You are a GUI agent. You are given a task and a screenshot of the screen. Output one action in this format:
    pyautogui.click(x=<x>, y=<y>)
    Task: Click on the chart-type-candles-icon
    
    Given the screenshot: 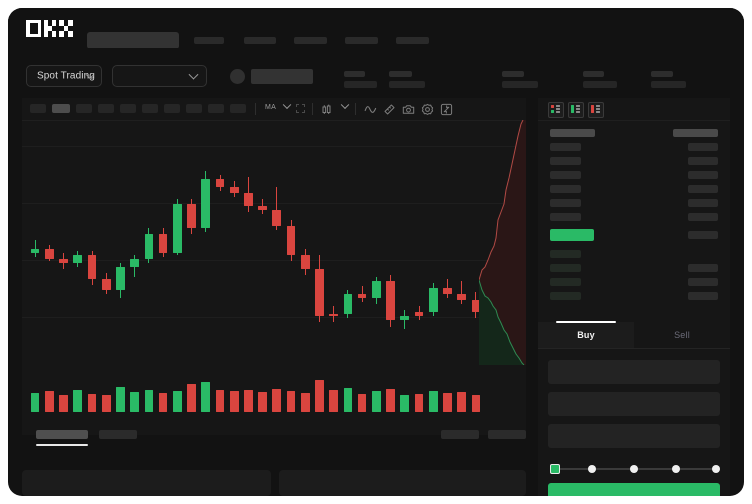 What is the action you would take?
    pyautogui.click(x=326, y=109)
    